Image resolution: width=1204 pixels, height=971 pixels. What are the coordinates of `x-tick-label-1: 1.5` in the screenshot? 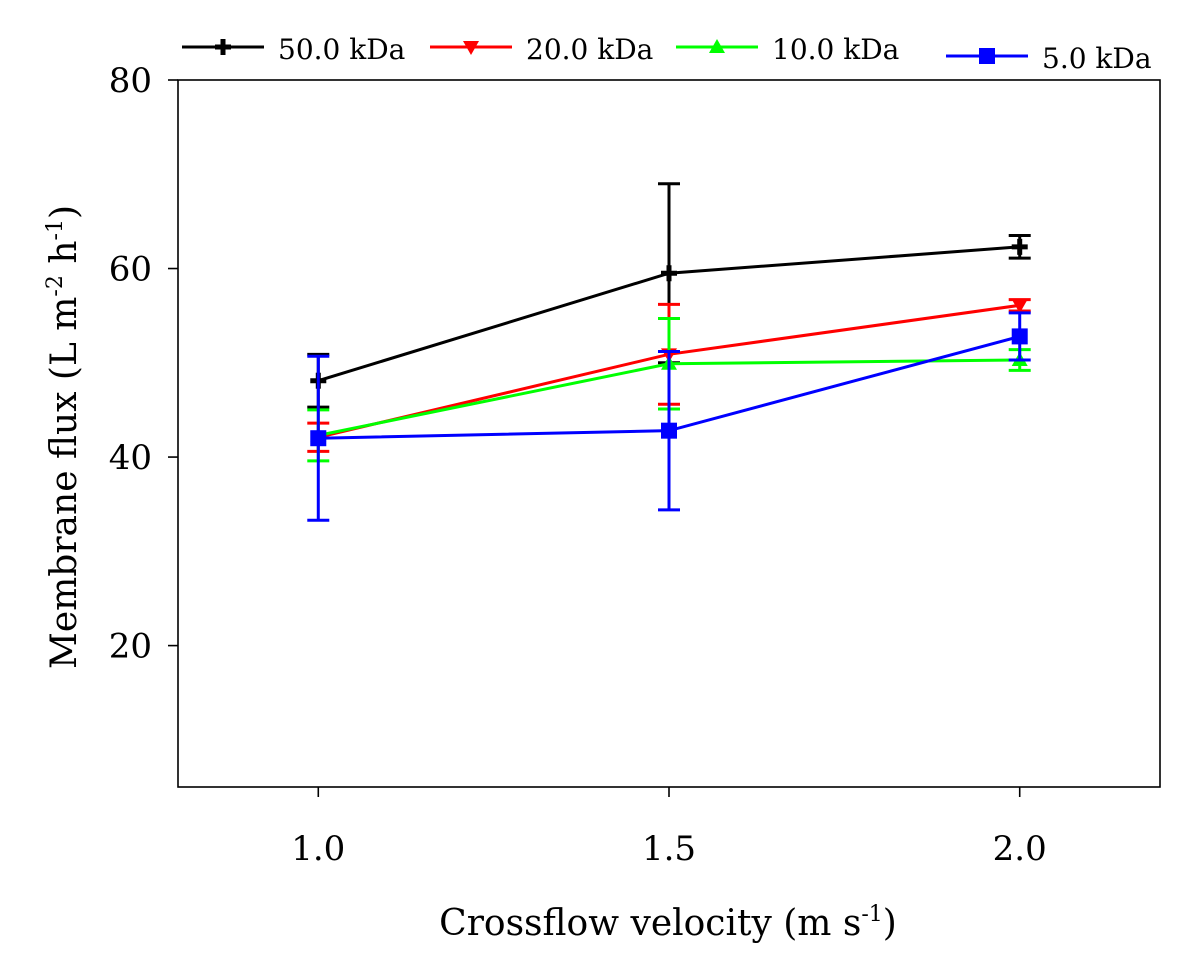 It's located at (669, 849).